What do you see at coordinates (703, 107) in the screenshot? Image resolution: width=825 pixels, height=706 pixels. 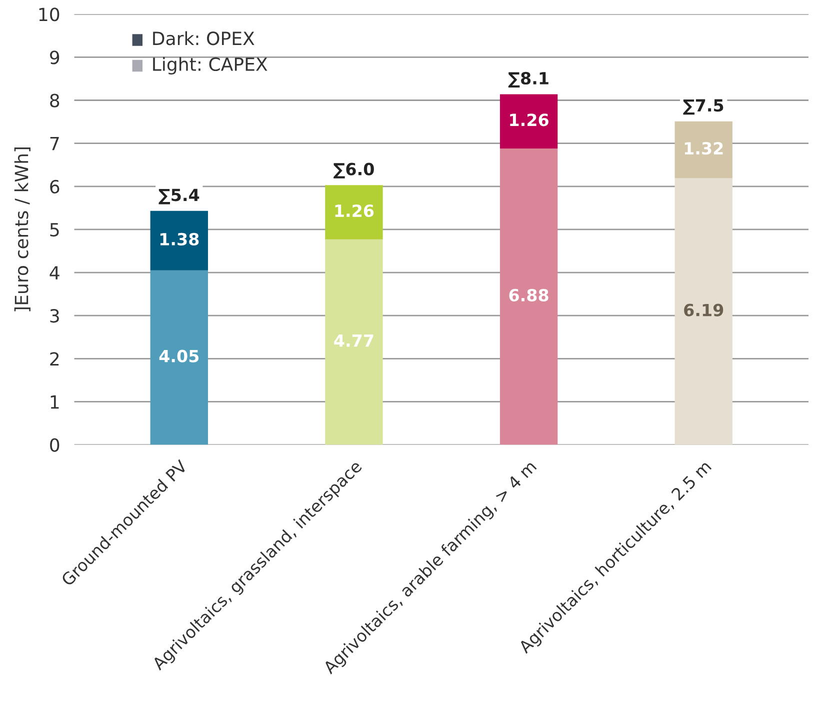 I see `total-label: ∑7.5` at bounding box center [703, 107].